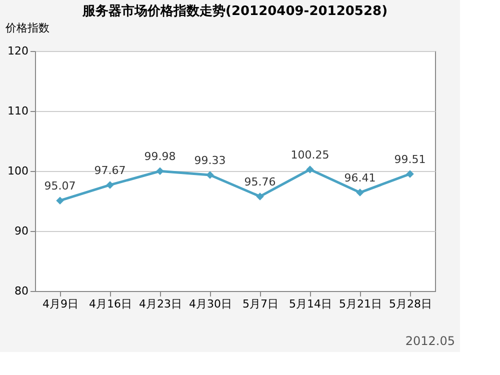  Describe the element at coordinates (18, 51) in the screenshot. I see `y-tick-label: 120` at that location.